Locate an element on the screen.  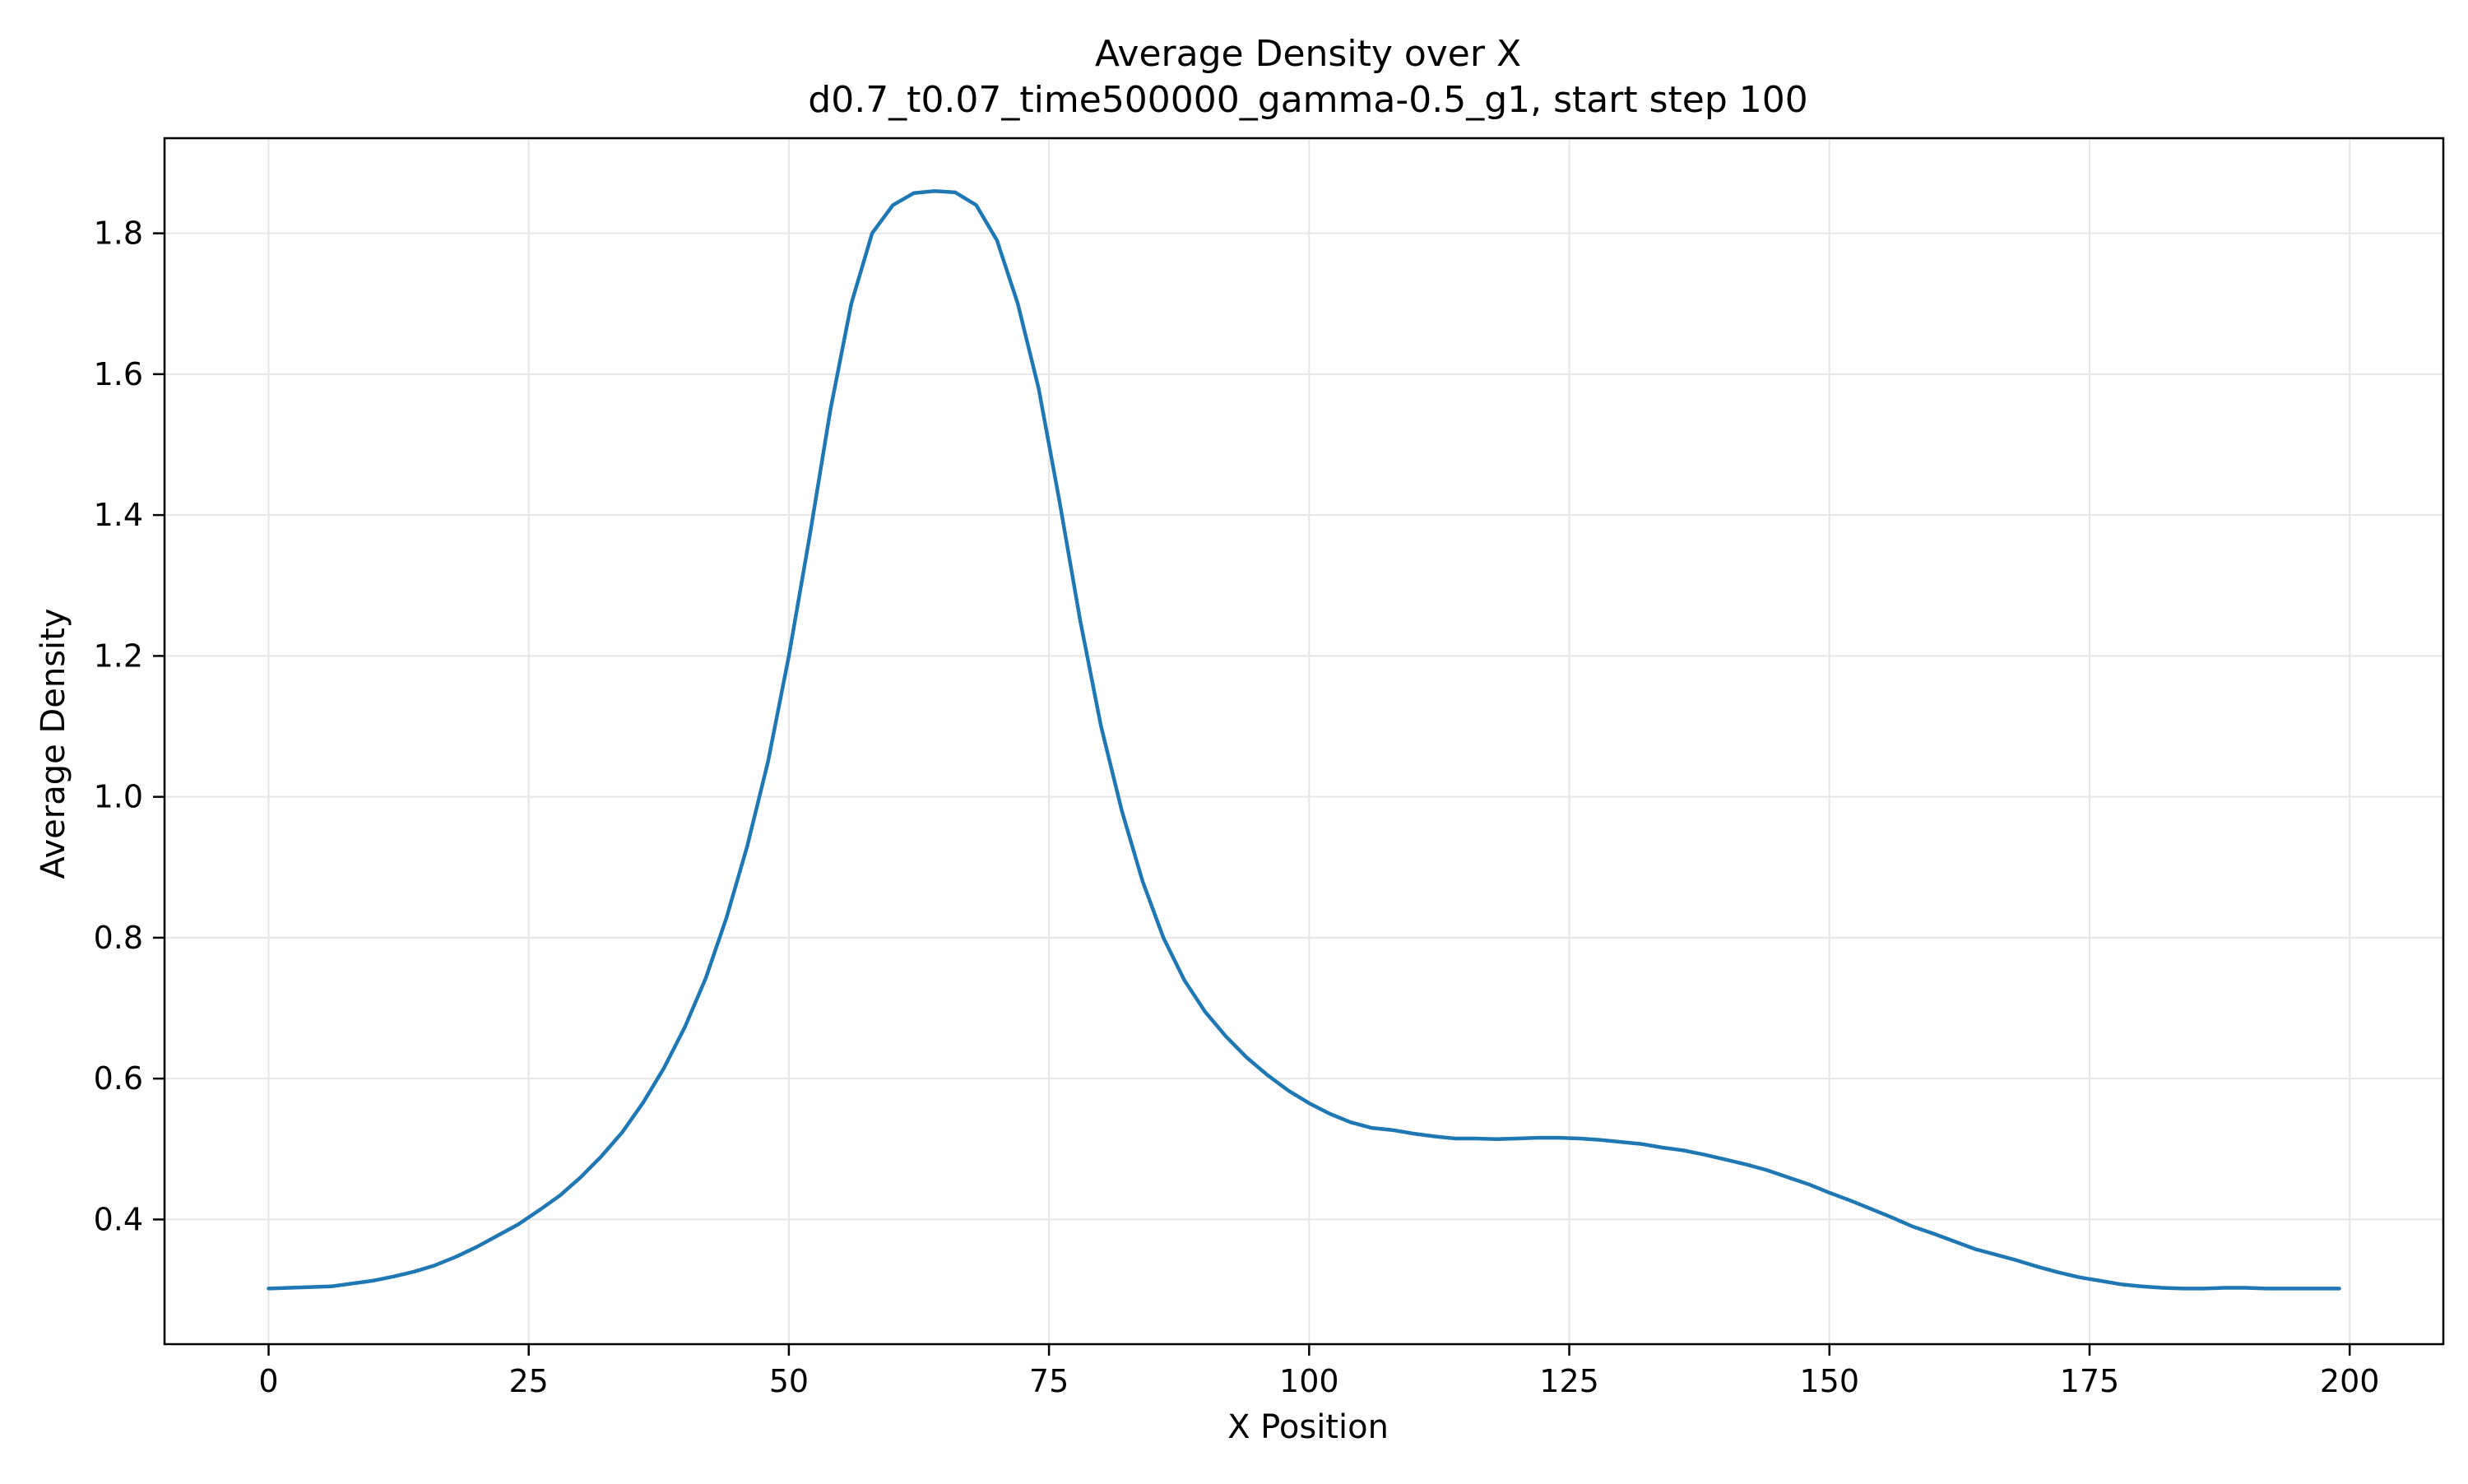
x-axis-ticks: 0 25 50 75 100 125 150 175 200 is located at coordinates (1318, 1371).